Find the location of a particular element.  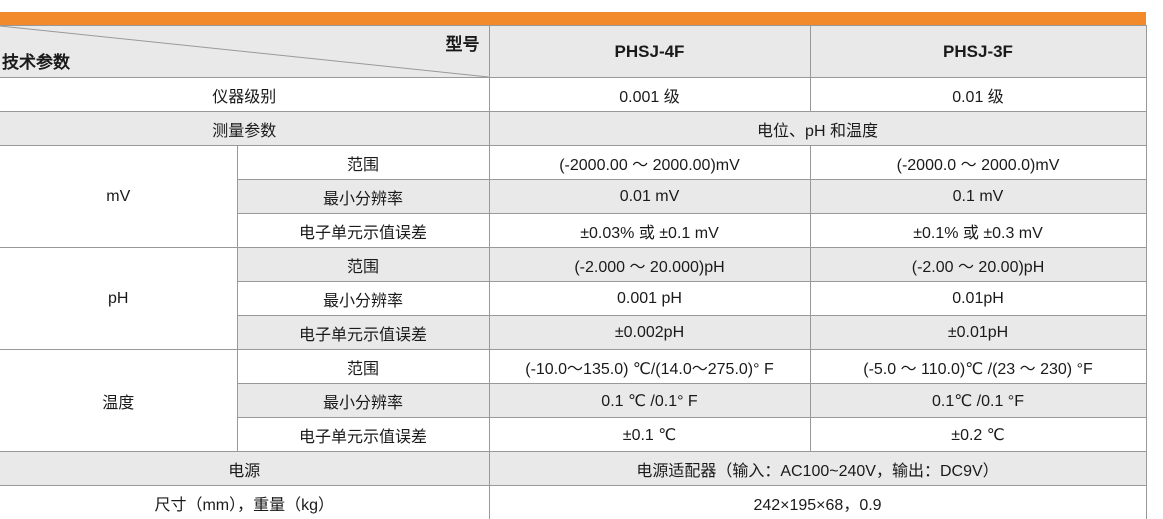

row-power: 电源 电源适配器（输入：AC100~240V，输出：DC9V） is located at coordinates (573, 468).